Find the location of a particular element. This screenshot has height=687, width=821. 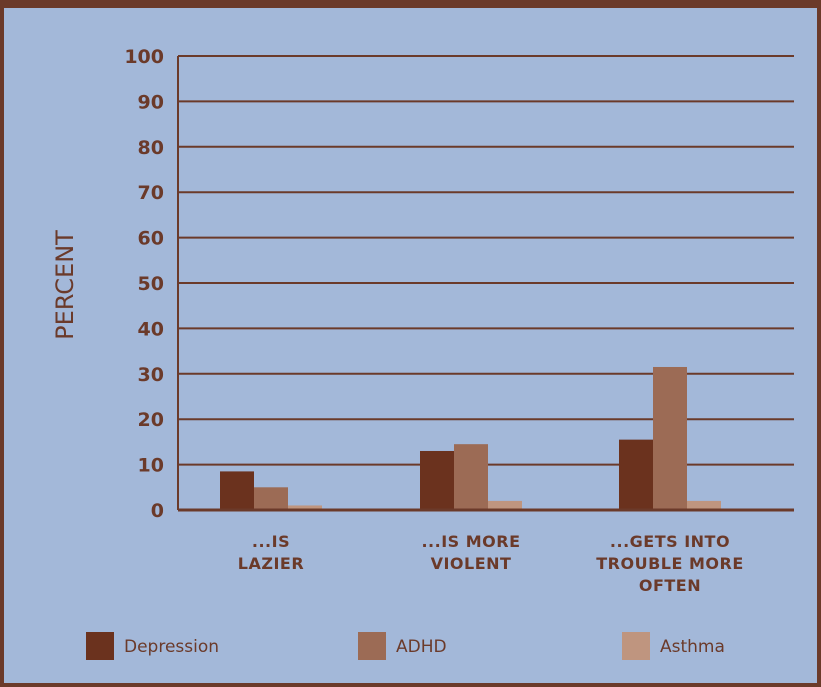

legend-swatch-asthma is located at coordinates (636, 646).